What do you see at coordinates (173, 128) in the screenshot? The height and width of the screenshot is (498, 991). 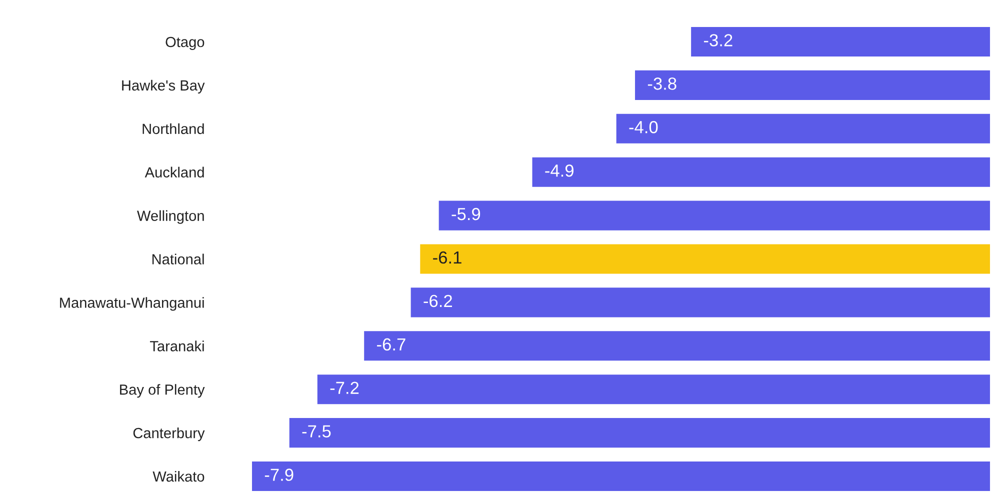 I see `y-tick-label: Northland` at bounding box center [173, 128].